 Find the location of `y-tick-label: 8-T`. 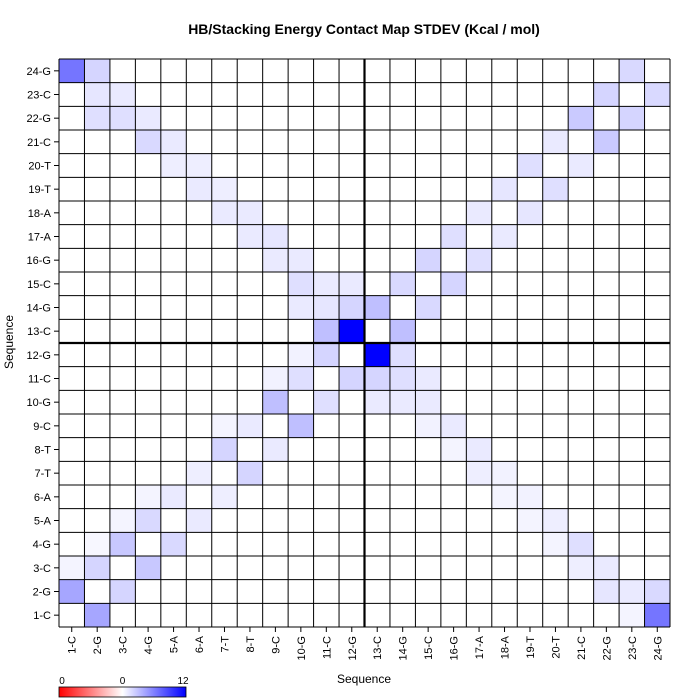

y-tick-label: 8-T is located at coordinates (43, 451).